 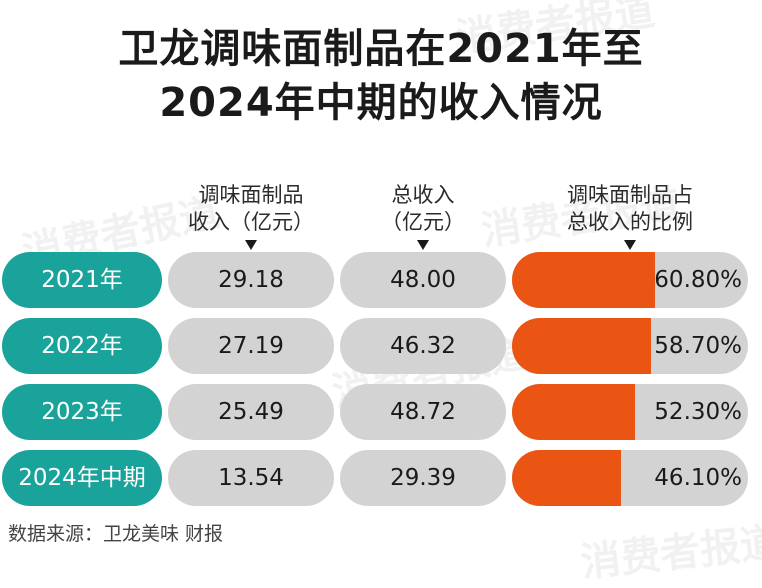 What do you see at coordinates (698, 412) in the screenshot?
I see `ratio-label: 52.30%` at bounding box center [698, 412].